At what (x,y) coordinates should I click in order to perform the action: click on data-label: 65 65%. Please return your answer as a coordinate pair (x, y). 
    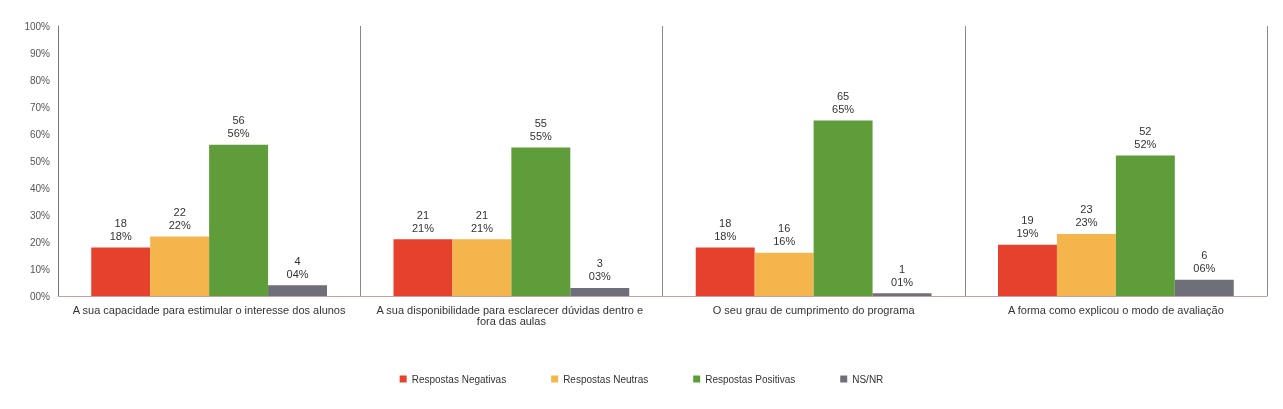
    Looking at the image, I should click on (843, 102).